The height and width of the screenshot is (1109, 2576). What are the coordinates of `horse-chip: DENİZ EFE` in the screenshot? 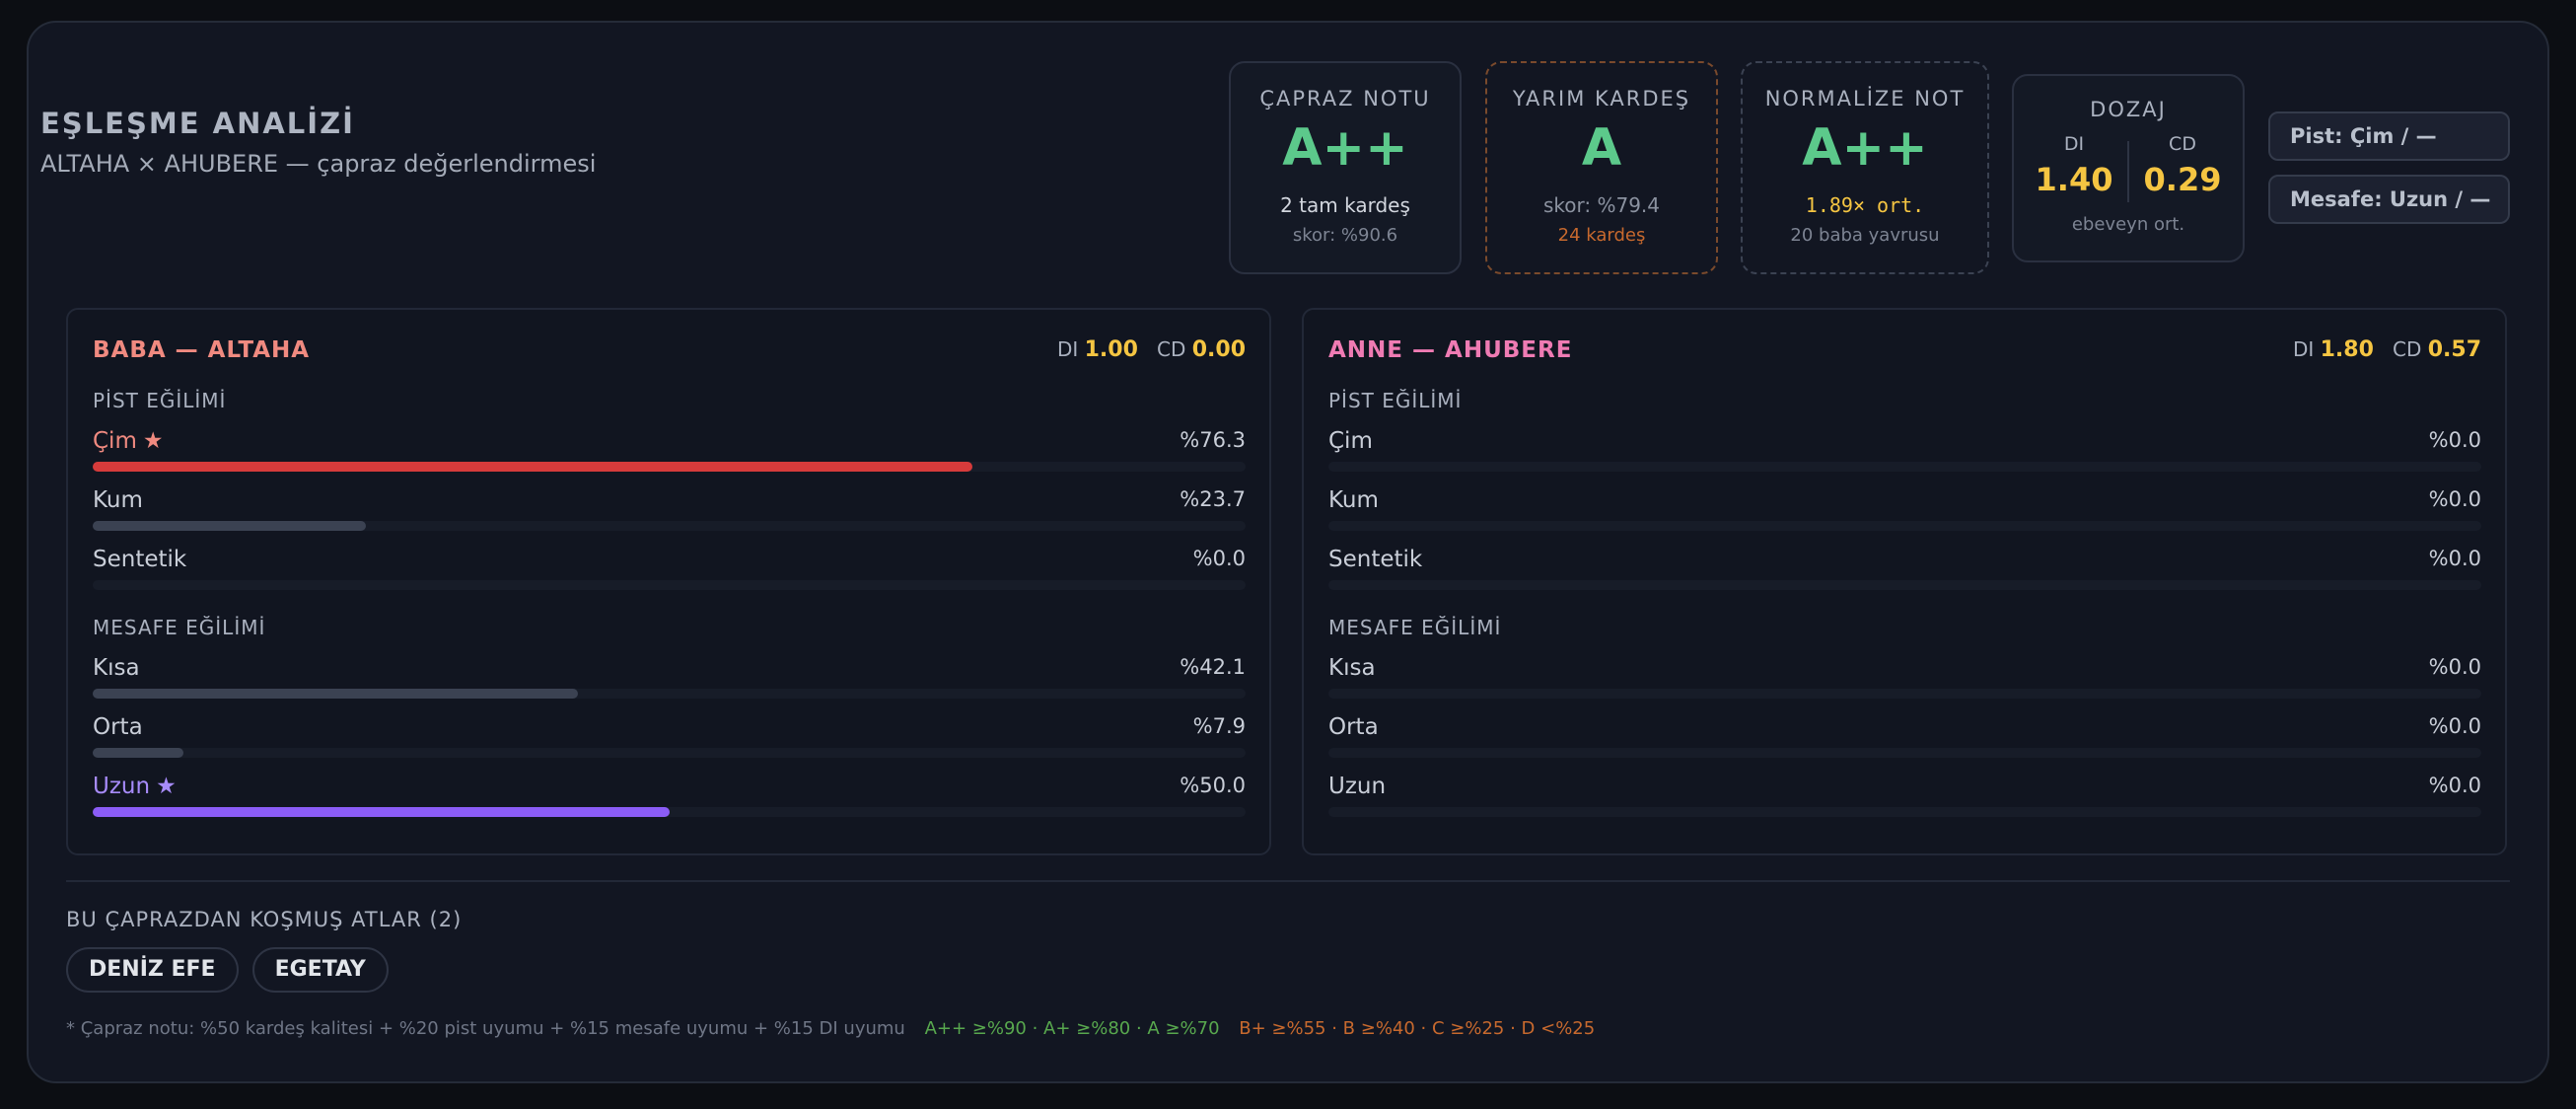 It's located at (152, 970).